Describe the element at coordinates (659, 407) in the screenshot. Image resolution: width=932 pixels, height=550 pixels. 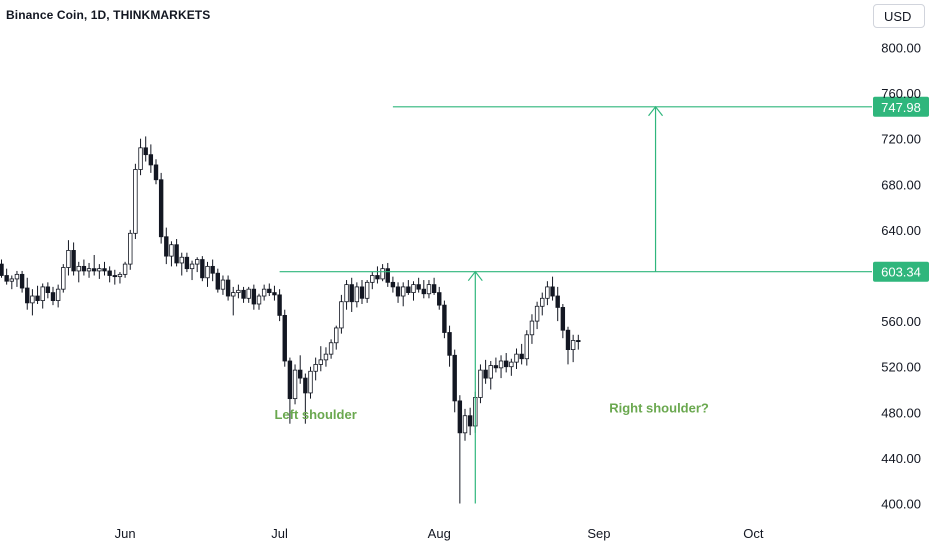
I see `annotation-label: Right shoulder?` at that location.